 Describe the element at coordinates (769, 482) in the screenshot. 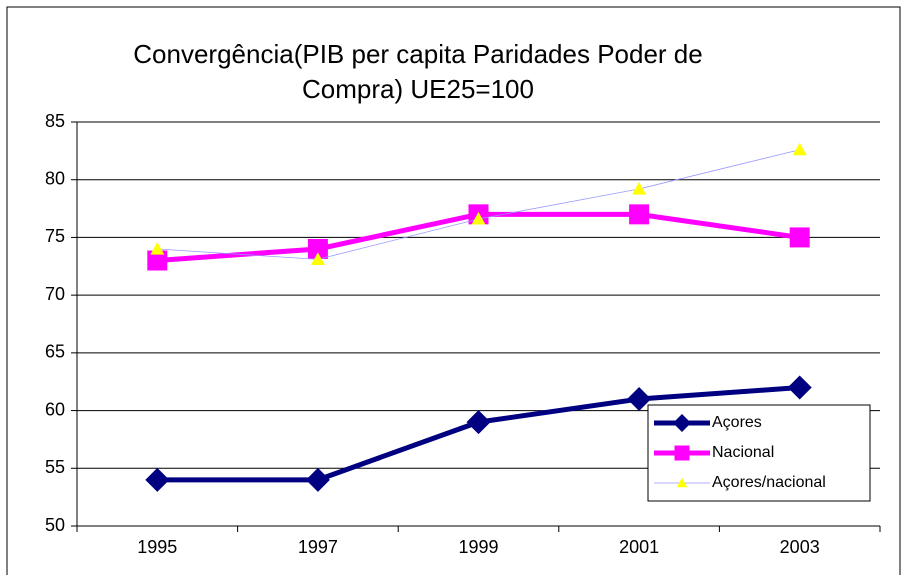

I see `legend-label: Açores/nacional` at that location.